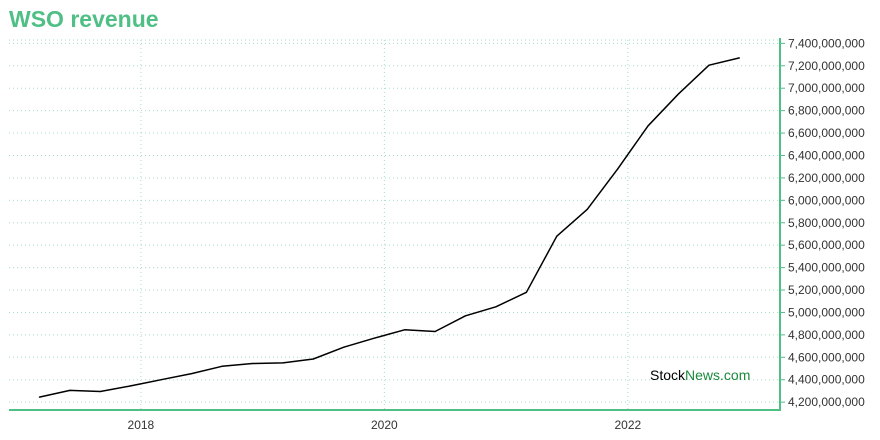 This screenshot has height=440, width=880. Describe the element at coordinates (826, 290) in the screenshot. I see `y-tick-label: 5,200,000,000` at that location.